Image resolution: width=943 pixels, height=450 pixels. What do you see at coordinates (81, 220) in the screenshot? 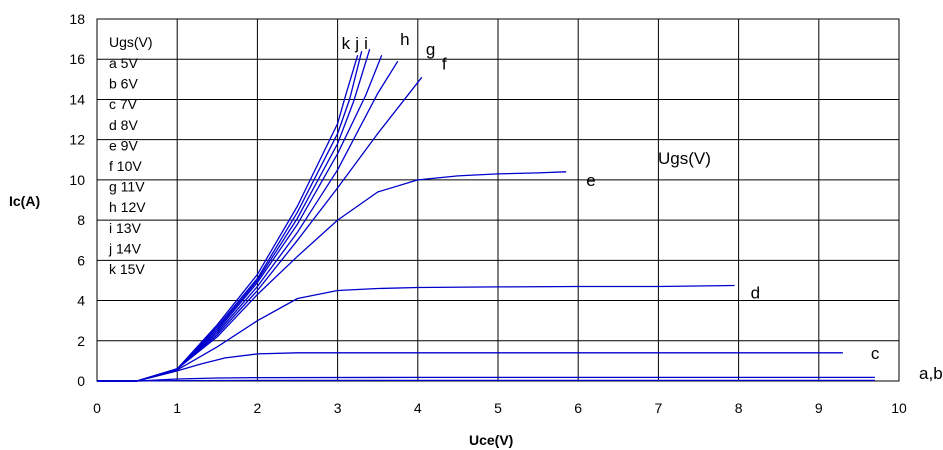
I see `y-tick-label: 8` at bounding box center [81, 220].